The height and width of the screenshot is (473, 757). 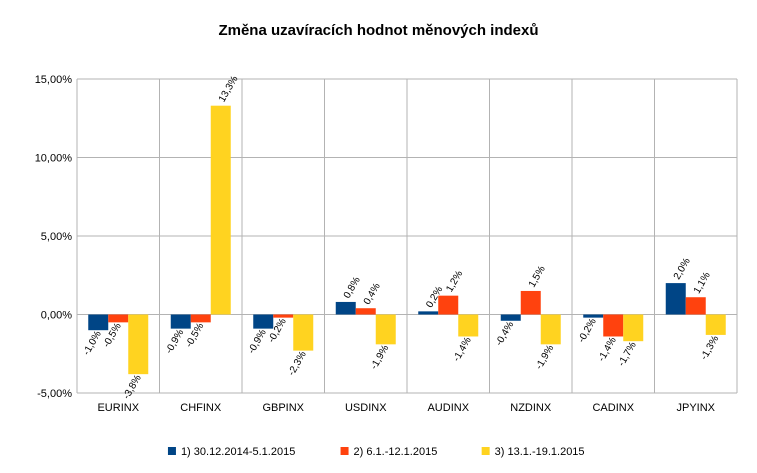 I want to click on data-label: 1,2%, so click(x=454, y=281).